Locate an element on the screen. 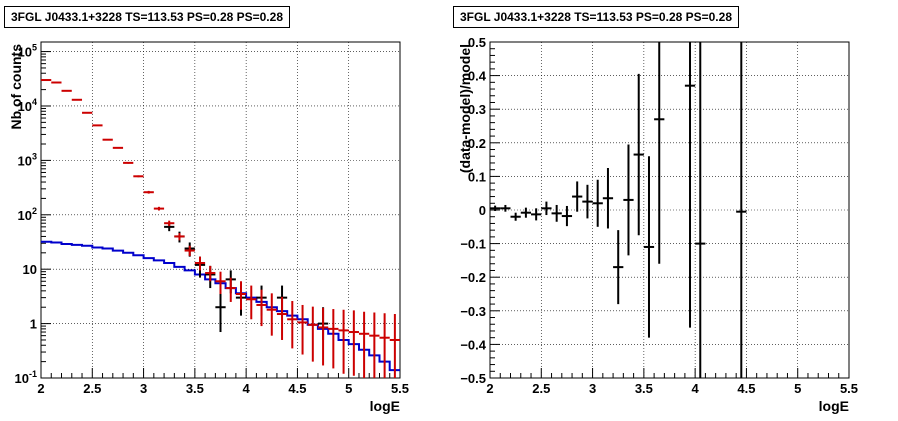 The height and width of the screenshot is (421, 898). y-tick-label: 10 is located at coordinates (30, 269).